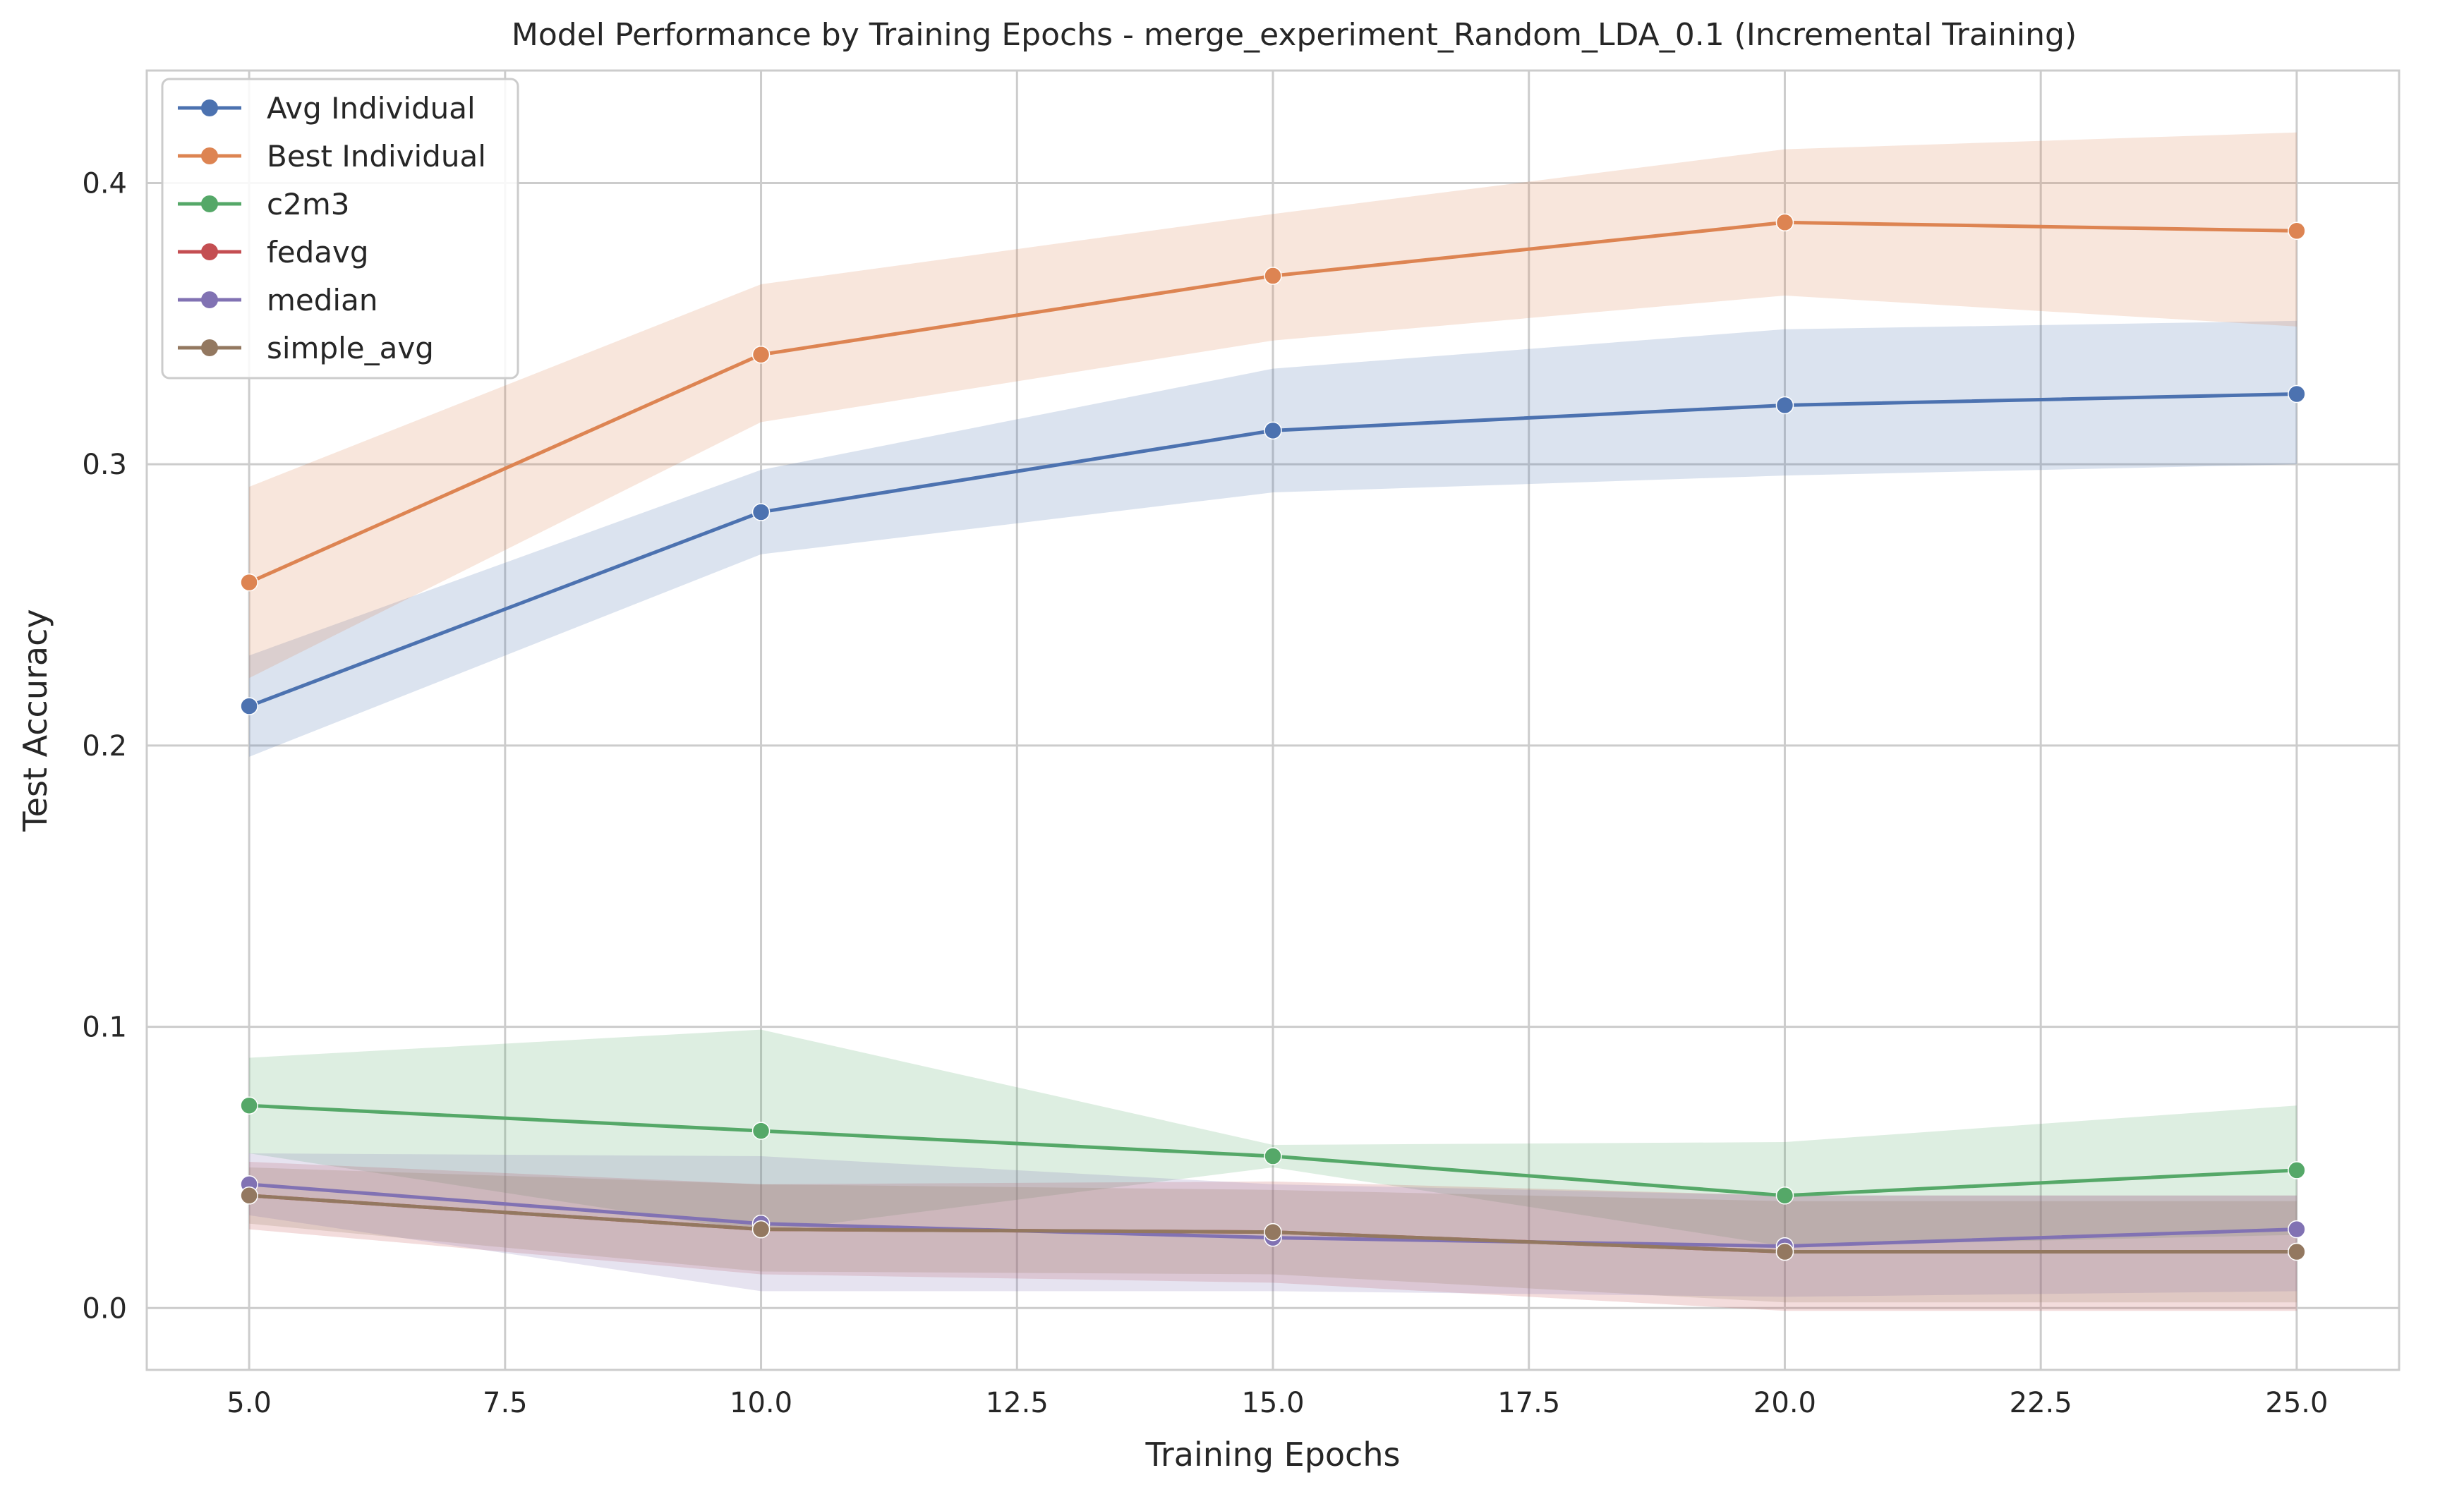  I want to click on x-tick-label-4: 15.0, so click(1272, 1403).